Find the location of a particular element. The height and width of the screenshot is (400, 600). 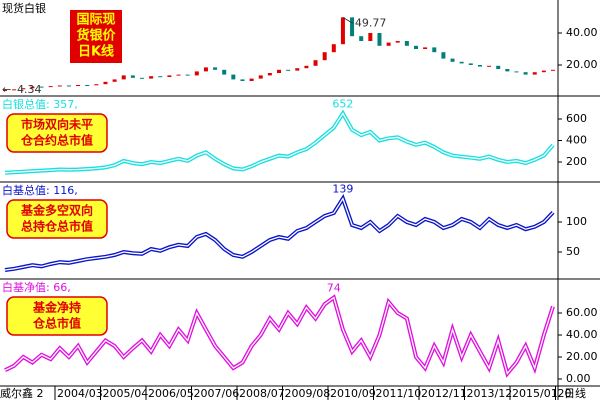

leader is located at coordinates (348, 20).